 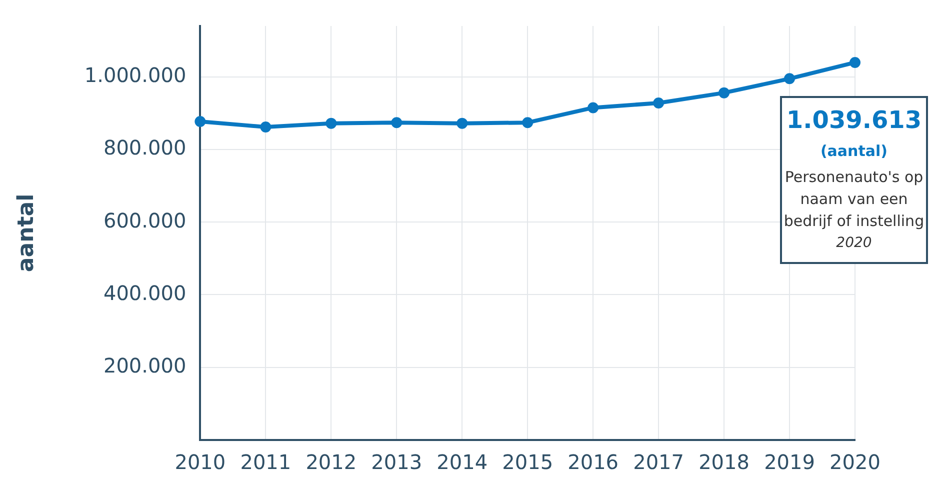 What do you see at coordinates (854, 151) in the screenshot?
I see `annotation: (aantal)` at bounding box center [854, 151].